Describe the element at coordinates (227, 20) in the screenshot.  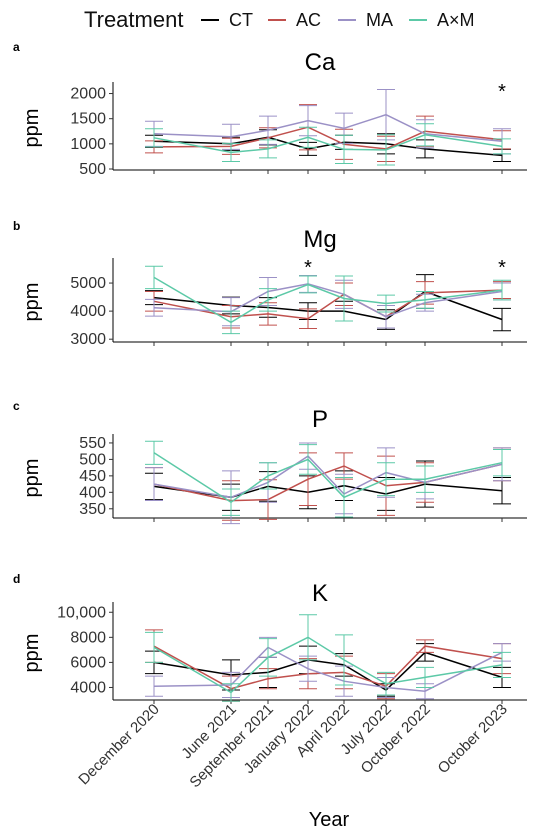
I see `legend-entry-ct: CT` at that location.